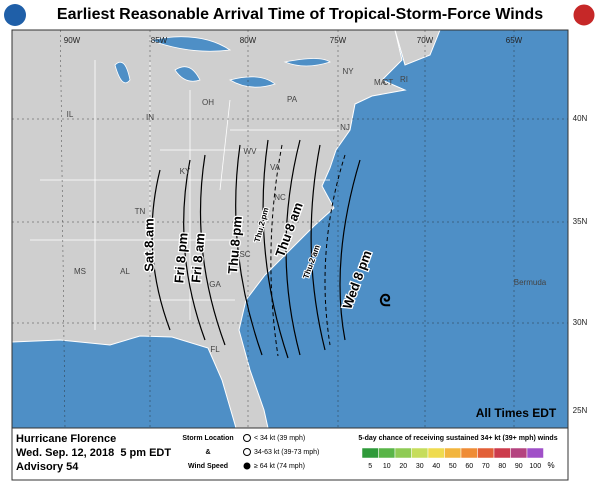 The image size is (600, 487). Describe the element at coordinates (150, 117) in the screenshot. I see `place-label: IN` at that location.